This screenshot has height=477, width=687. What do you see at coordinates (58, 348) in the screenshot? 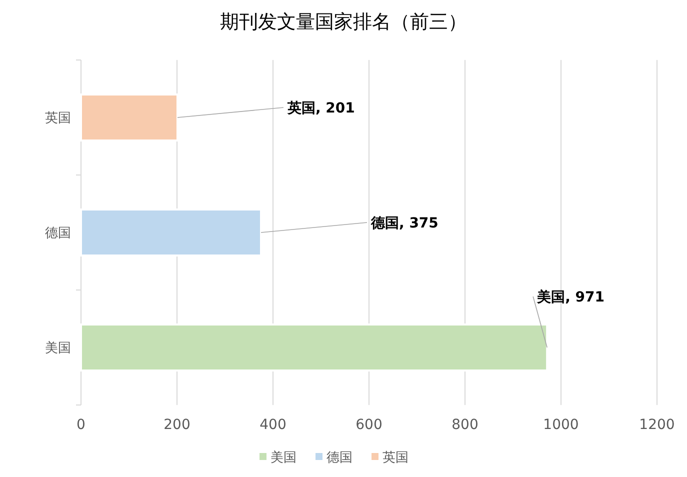
I see `y-tick-label: 美国` at bounding box center [58, 348].